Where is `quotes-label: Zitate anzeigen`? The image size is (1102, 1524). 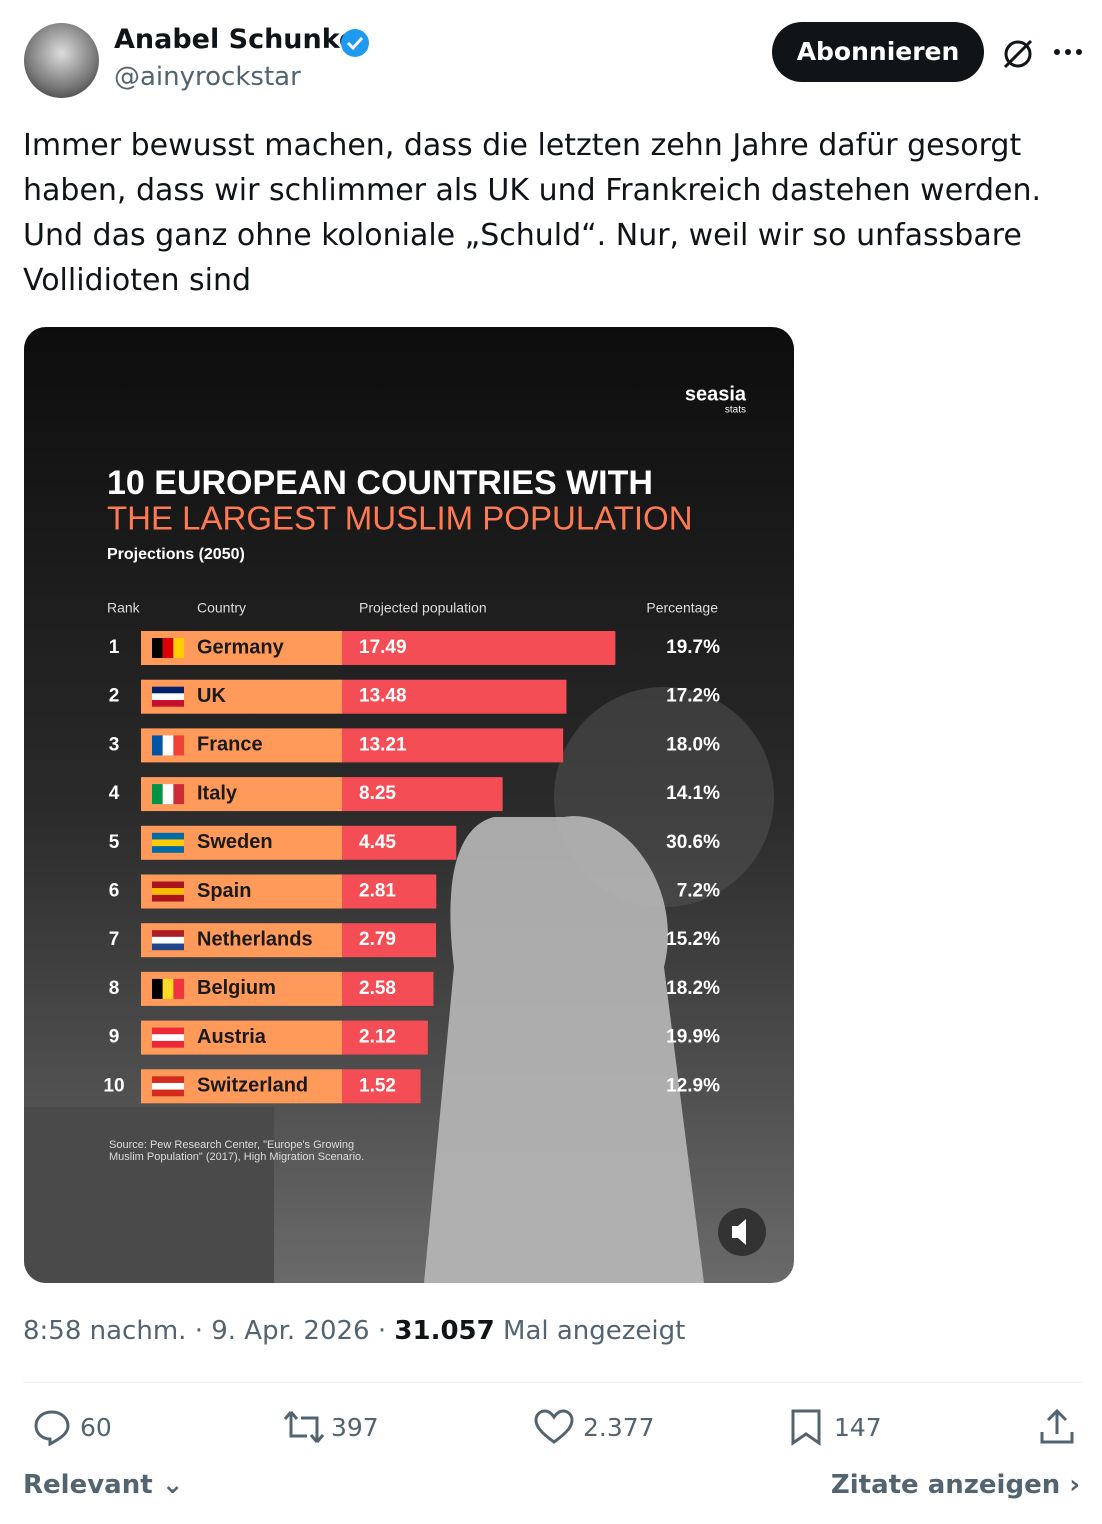 quotes-label: Zitate anzeigen is located at coordinates (945, 1485).